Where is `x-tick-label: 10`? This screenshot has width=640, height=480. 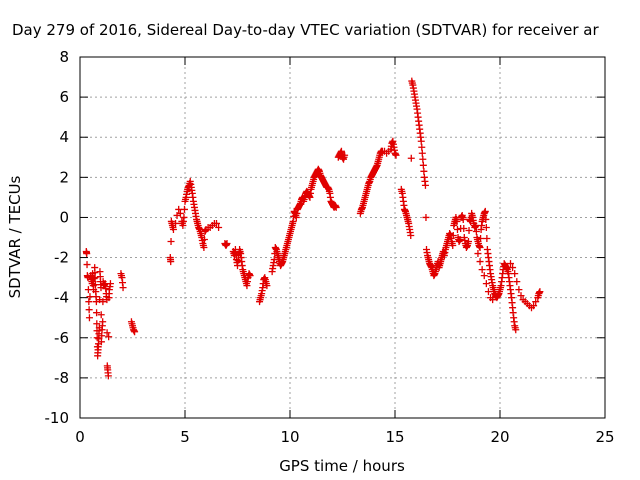 x-tick-label: 10 is located at coordinates (289, 437).